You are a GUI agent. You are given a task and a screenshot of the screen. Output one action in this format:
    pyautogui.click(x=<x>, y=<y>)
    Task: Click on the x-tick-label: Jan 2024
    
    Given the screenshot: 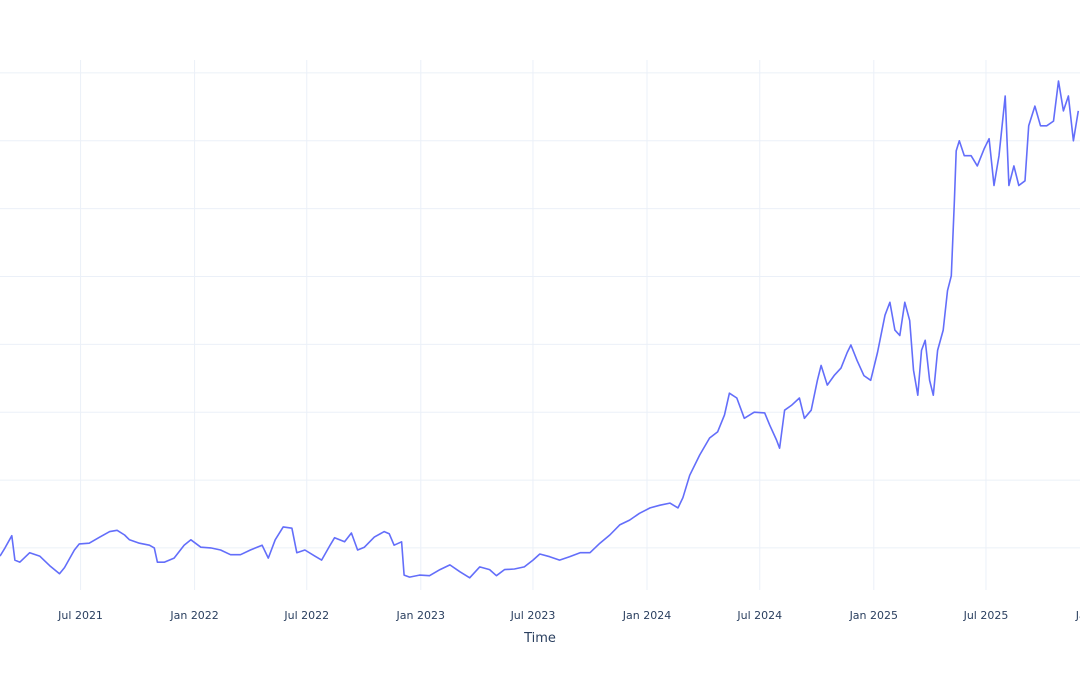 What is the action you would take?
    pyautogui.click(x=646, y=615)
    